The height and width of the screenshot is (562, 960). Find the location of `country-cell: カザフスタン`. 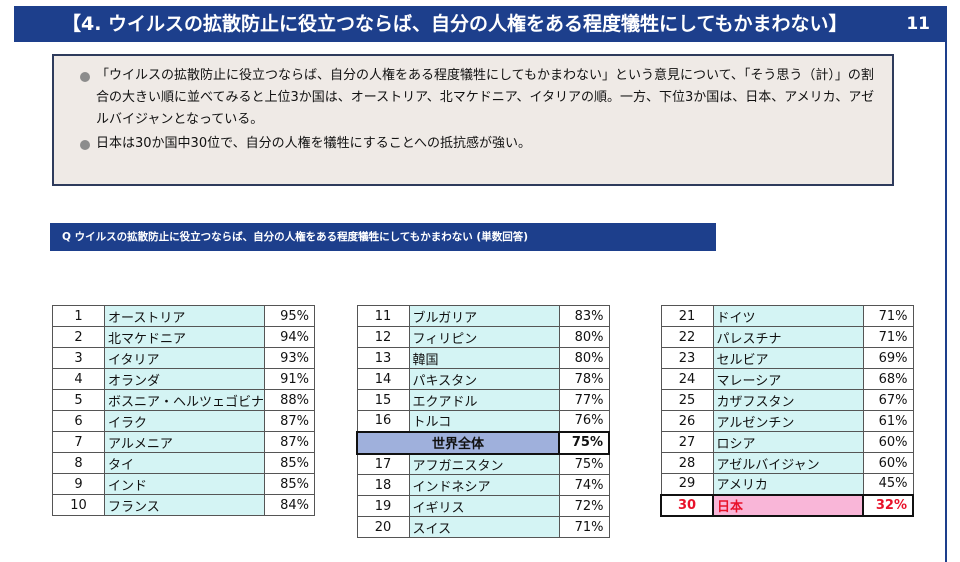

country-cell: カザフスタン is located at coordinates (788, 400).